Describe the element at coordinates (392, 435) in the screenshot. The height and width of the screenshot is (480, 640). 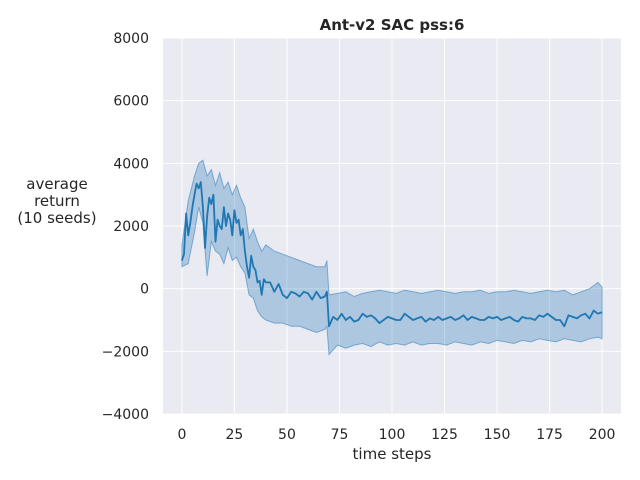
I see `x-tick-label: 100` at that location.